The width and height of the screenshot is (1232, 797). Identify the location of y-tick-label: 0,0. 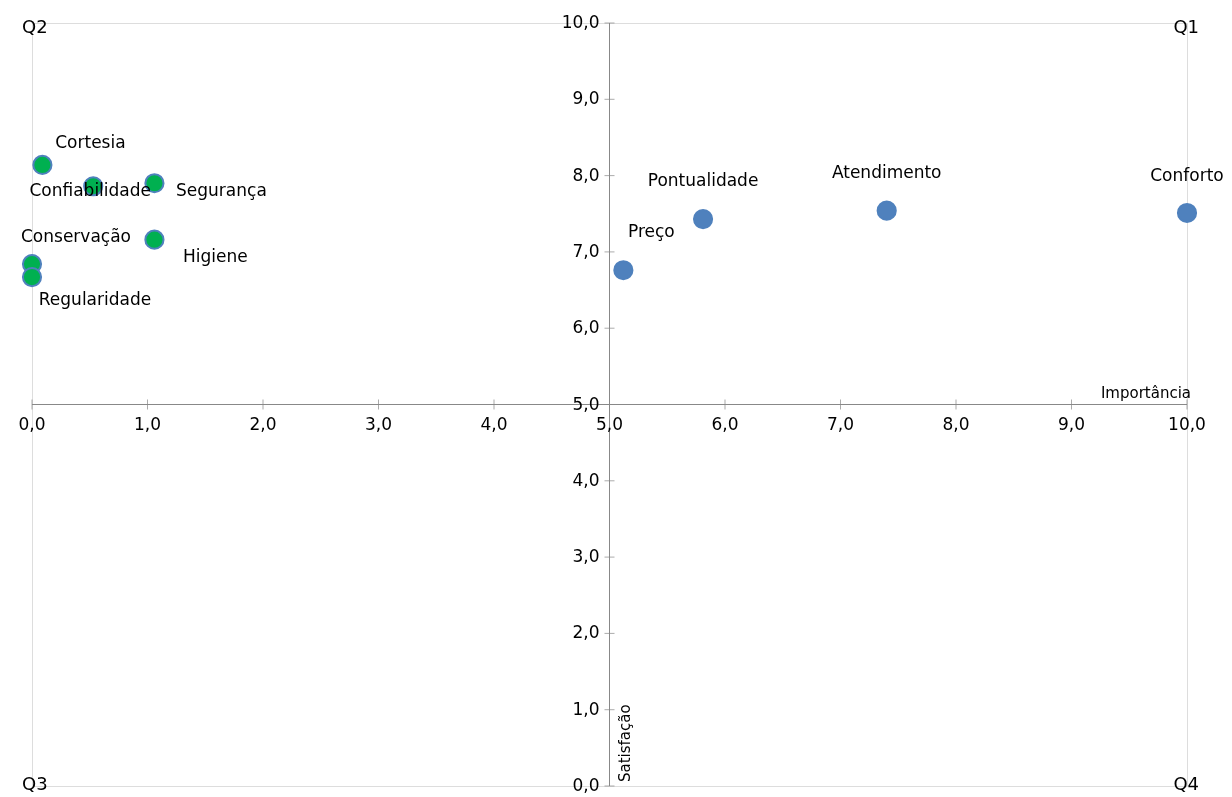
(586, 785).